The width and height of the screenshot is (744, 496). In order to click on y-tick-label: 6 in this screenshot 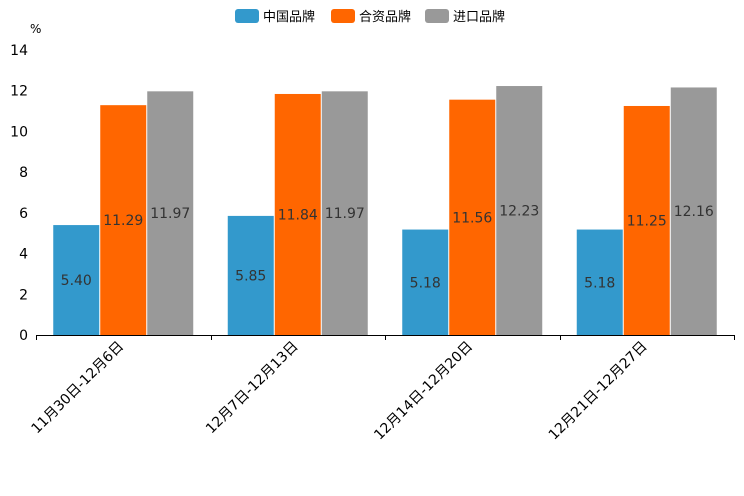, I will do `click(23, 214)`.